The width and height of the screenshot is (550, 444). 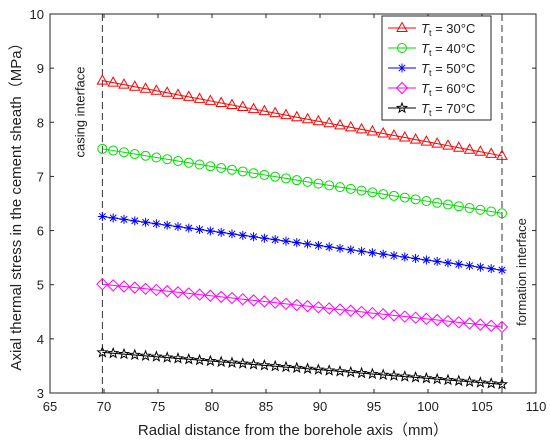 I want to click on formation-interface-label: formation interface, so click(x=521, y=272).